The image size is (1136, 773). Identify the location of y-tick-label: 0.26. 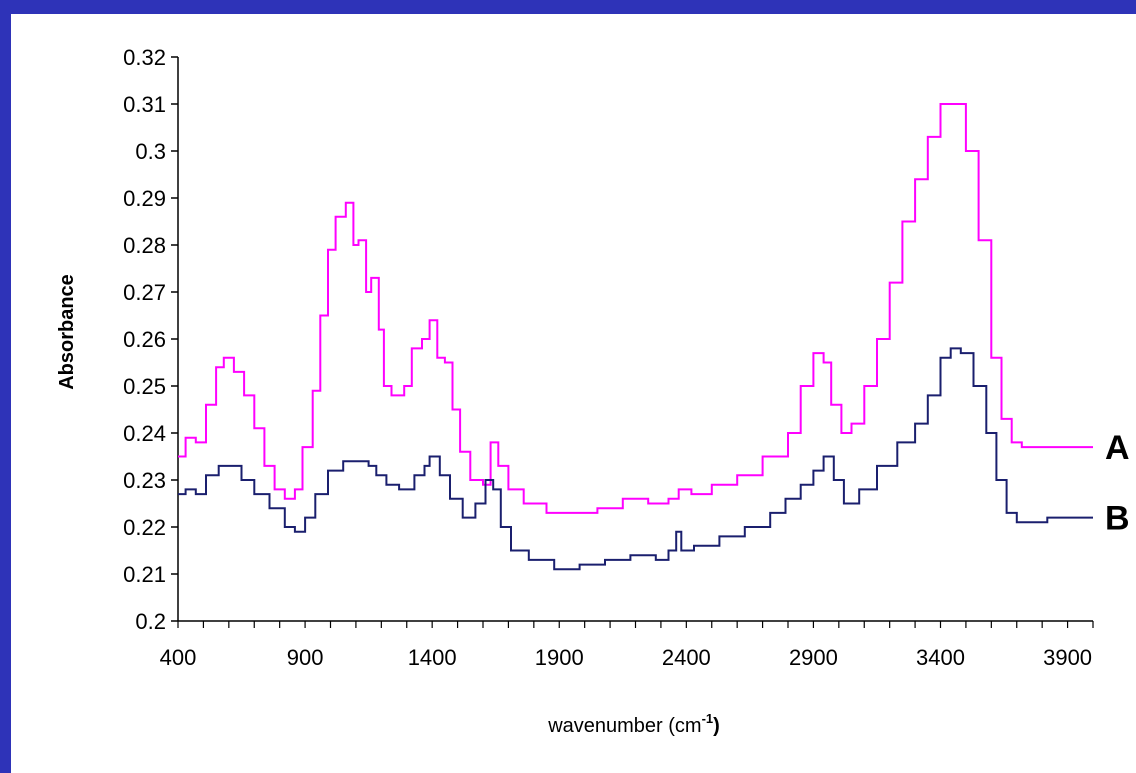
(144, 339).